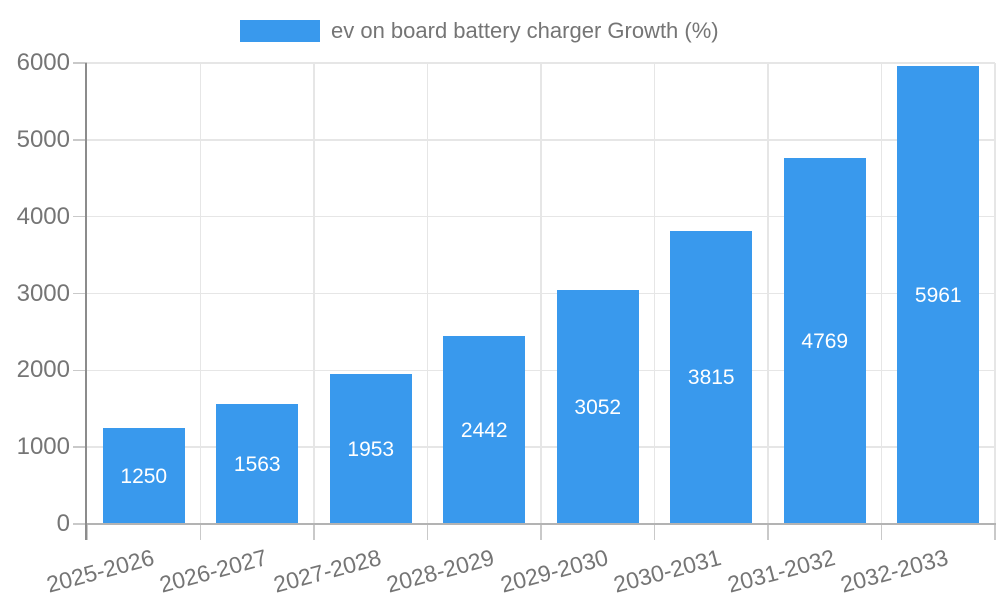  I want to click on bar-2025-2026, so click(143, 475).